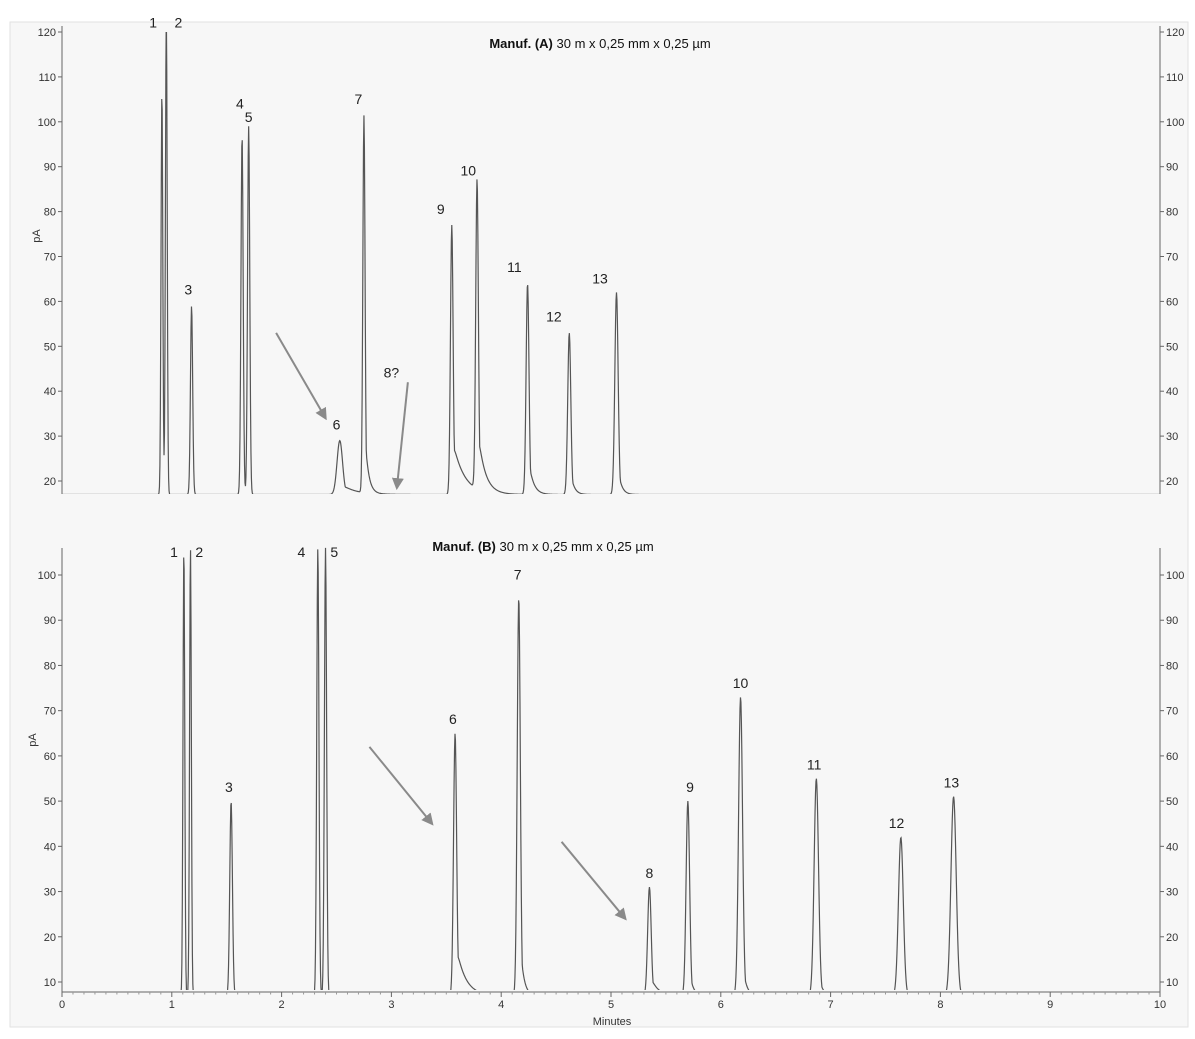 This screenshot has width=1195, height=1039. Describe the element at coordinates (199, 552) in the screenshot. I see `panel-b-peak-label: 2` at that location.